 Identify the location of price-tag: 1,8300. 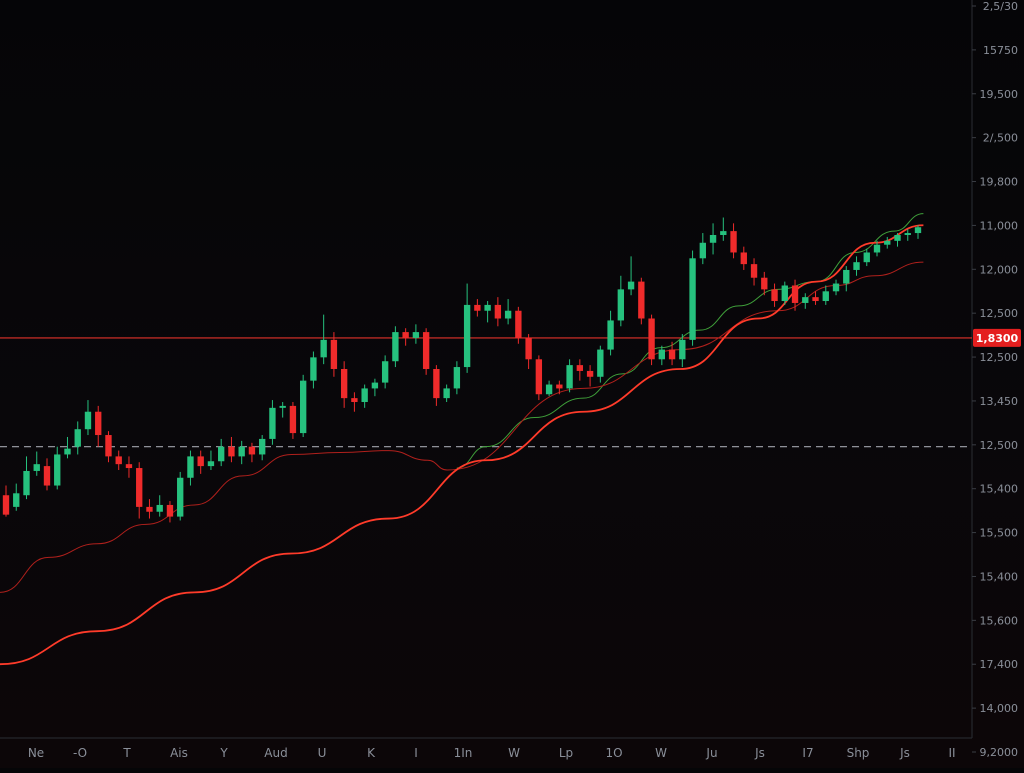
(997, 337).